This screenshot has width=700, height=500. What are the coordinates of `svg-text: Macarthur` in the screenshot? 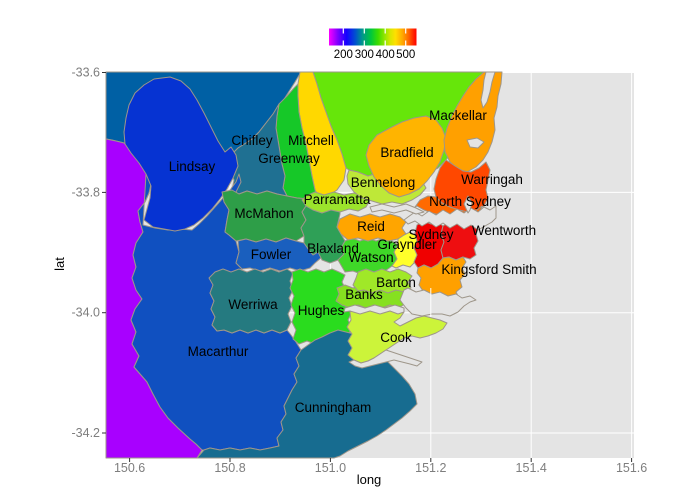 It's located at (218, 351).